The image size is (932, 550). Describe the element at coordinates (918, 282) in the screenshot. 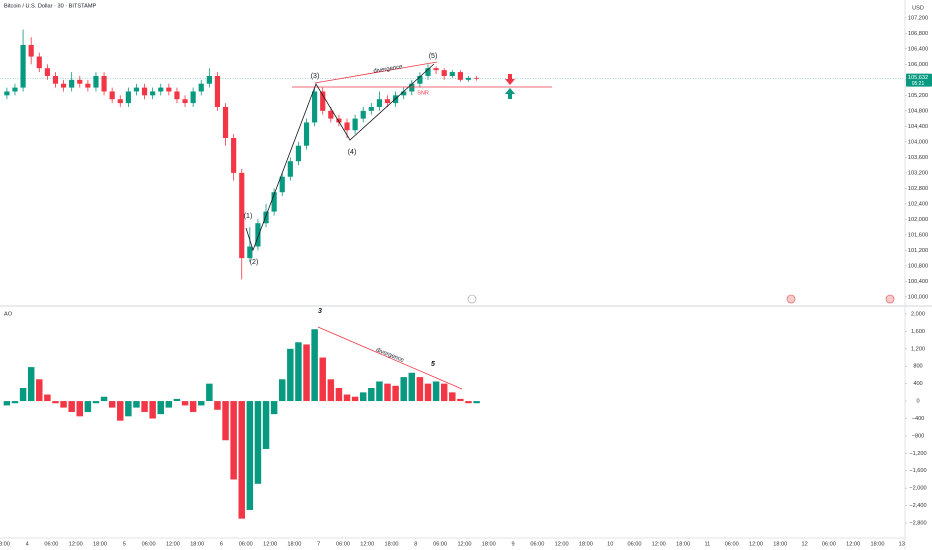

I see `y-tick-label: 100,400` at that location.